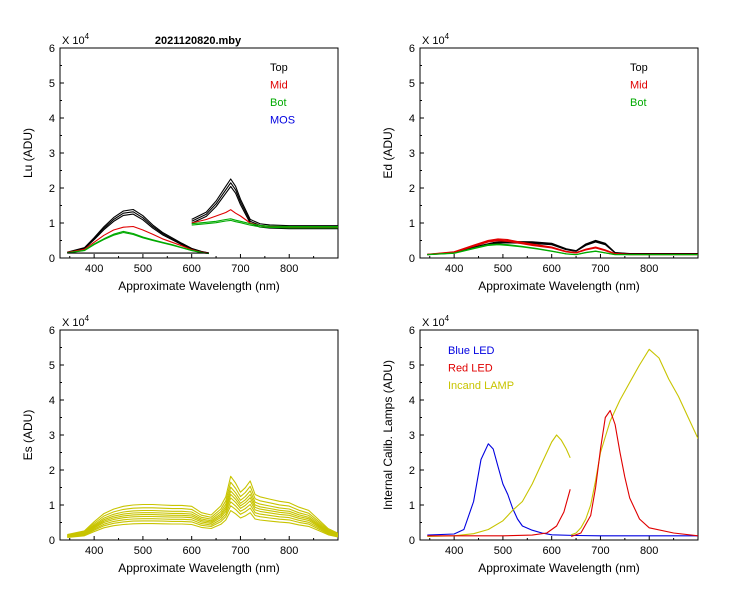 Image resolution: width=750 pixels, height=600 pixels. What do you see at coordinates (388, 152) in the screenshot?
I see `y-axis-label: Ed (ADU)` at bounding box center [388, 152].